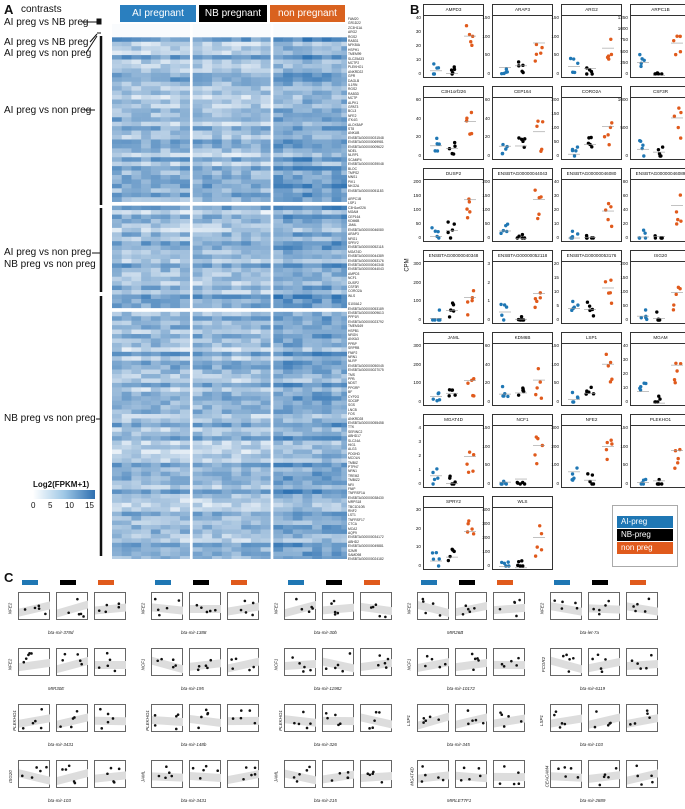 This screenshot has height=809, width=685. I want to click on dotplot-title: ENSBTAG00000052118, so click(522, 256).